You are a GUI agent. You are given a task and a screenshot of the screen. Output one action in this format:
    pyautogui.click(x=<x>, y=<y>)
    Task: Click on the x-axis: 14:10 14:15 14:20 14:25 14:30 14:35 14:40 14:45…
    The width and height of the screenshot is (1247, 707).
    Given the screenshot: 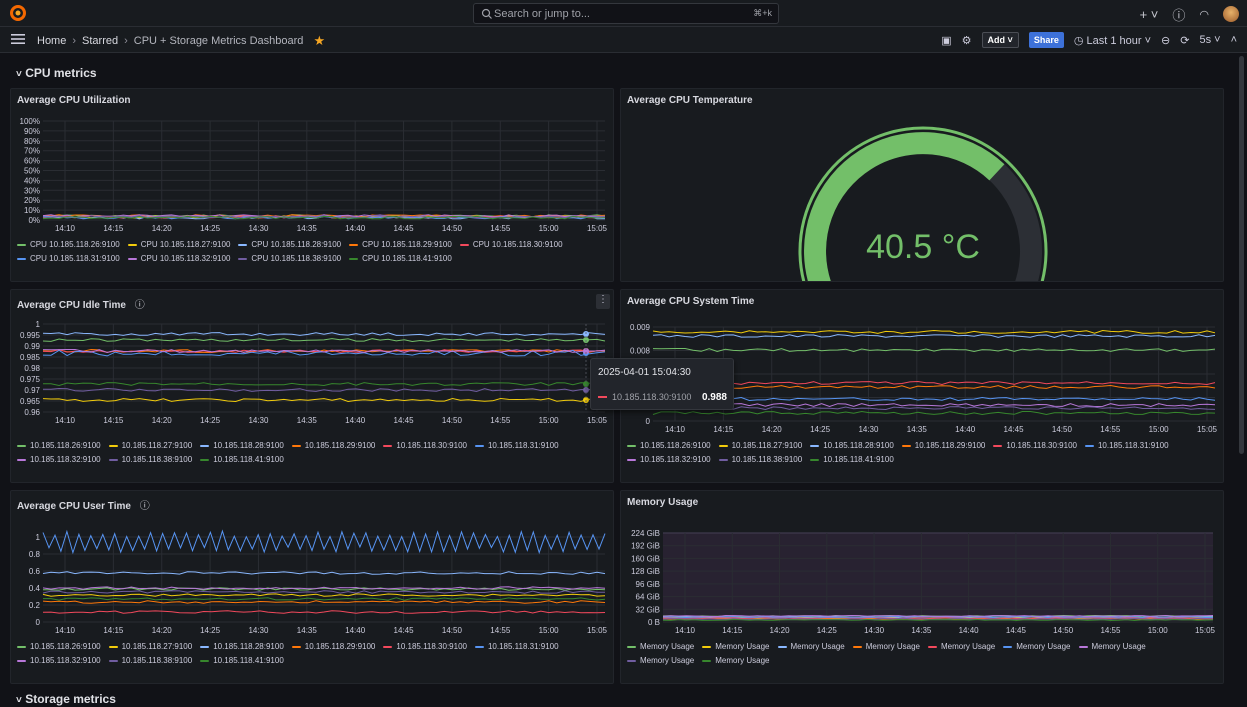 What is the action you would take?
    pyautogui.click(x=331, y=228)
    